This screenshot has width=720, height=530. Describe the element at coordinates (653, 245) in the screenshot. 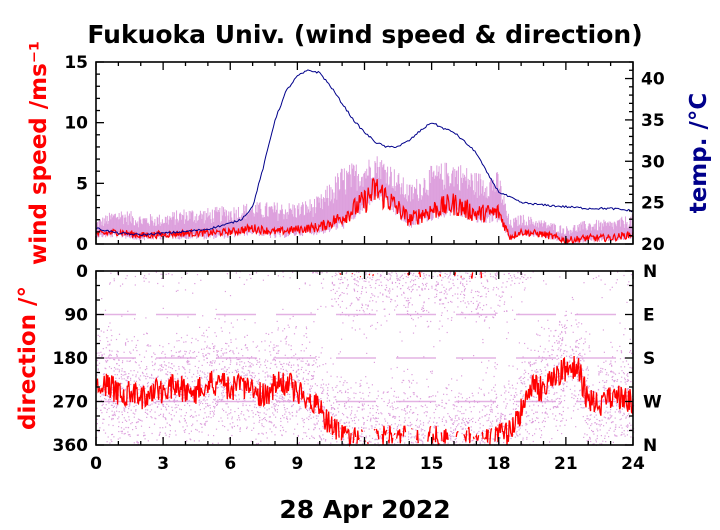

I see `temperature-tick-label: 20` at that location.